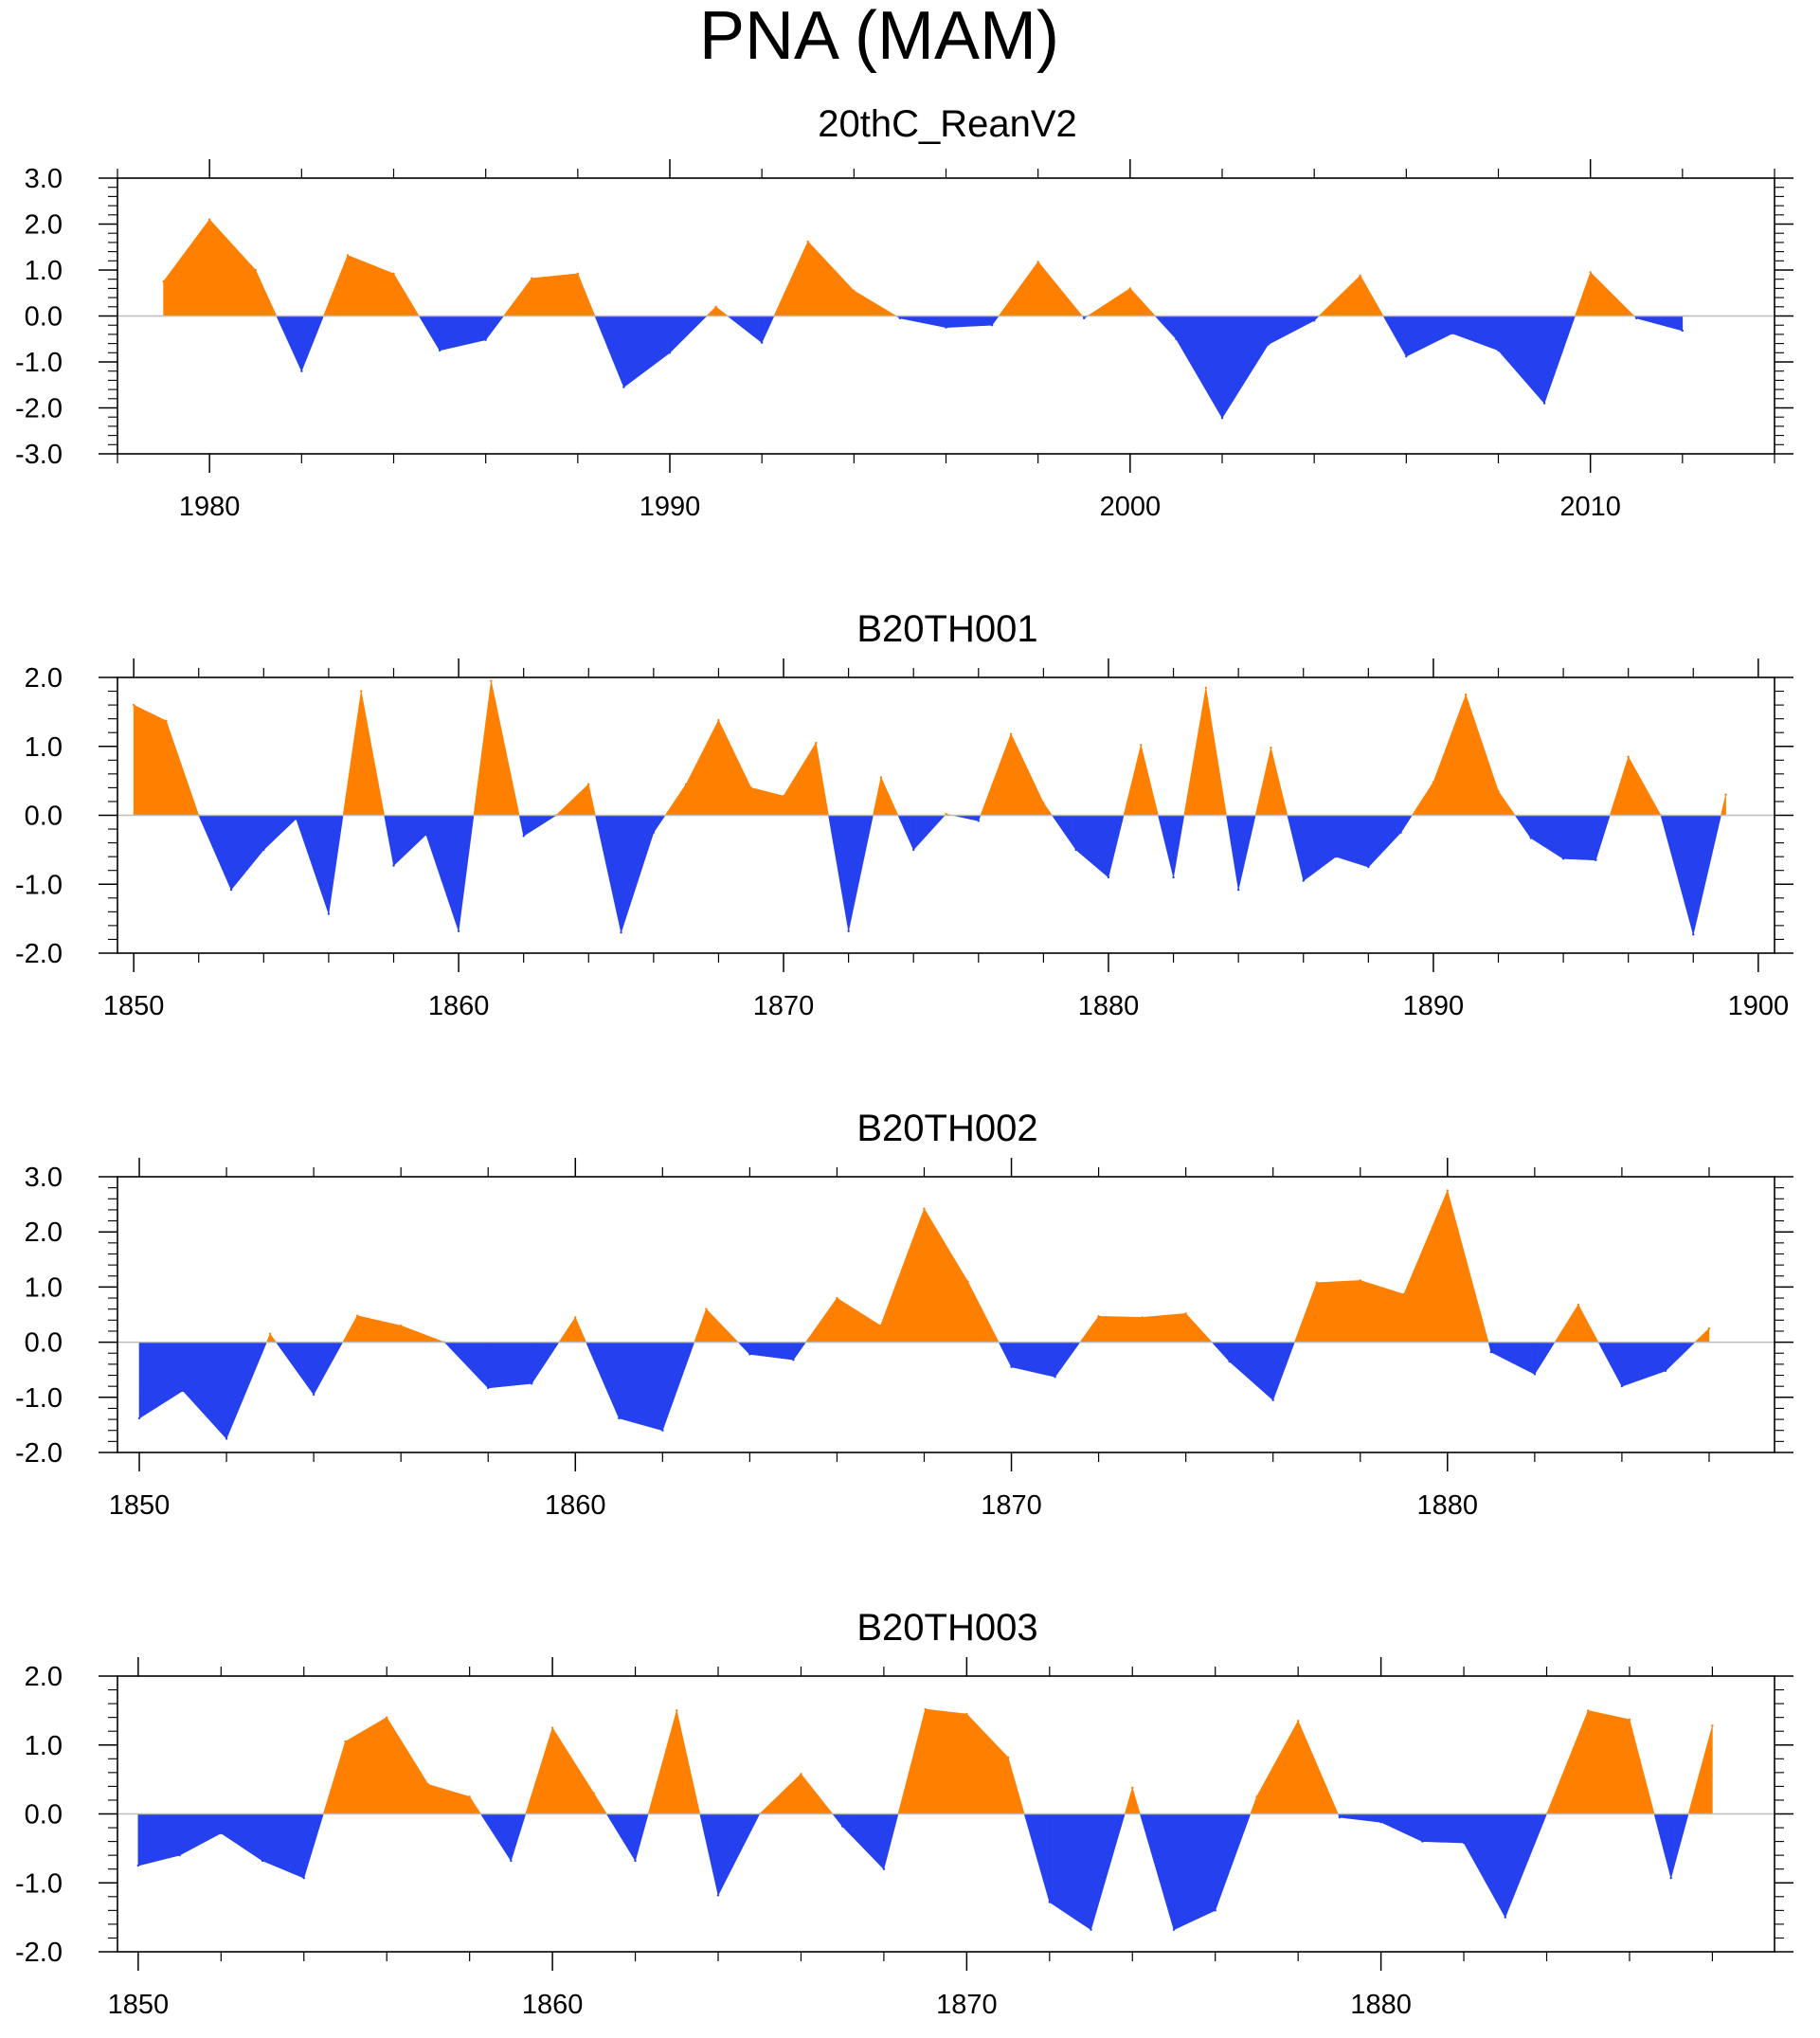 The width and height of the screenshot is (1820, 2038). What do you see at coordinates (1434, 1006) in the screenshot?
I see `x-tick-label: 1890` at bounding box center [1434, 1006].